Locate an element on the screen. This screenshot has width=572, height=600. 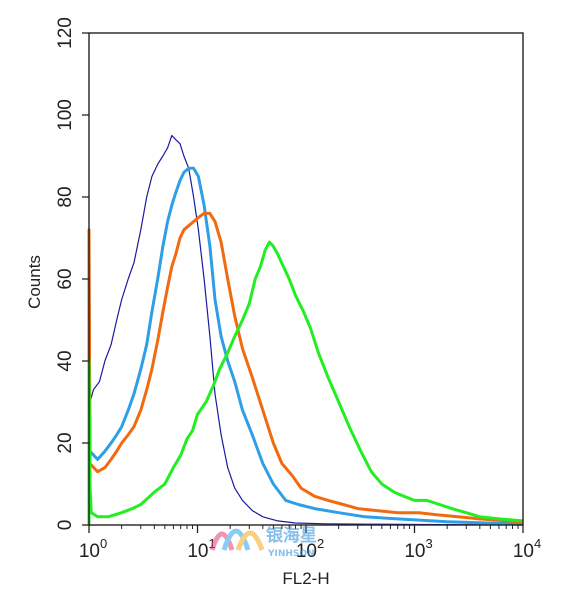
y-tick-label: 40 is located at coordinates (65, 360).